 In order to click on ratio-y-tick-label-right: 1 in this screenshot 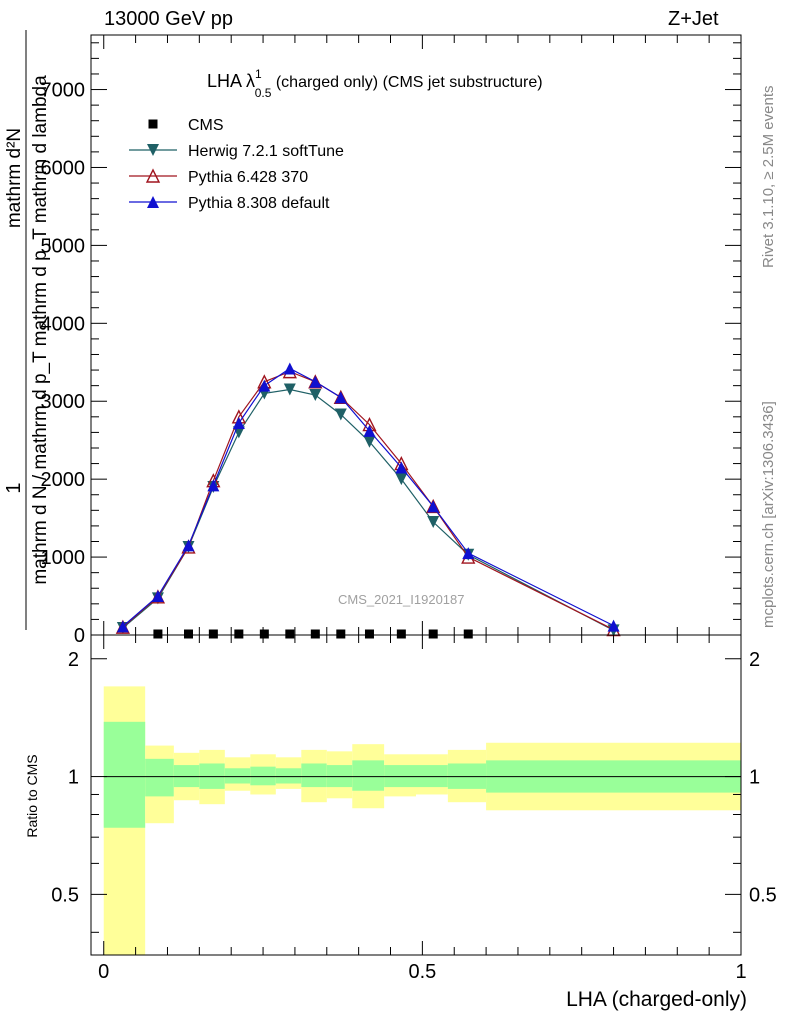, I will do `click(754, 778)`.